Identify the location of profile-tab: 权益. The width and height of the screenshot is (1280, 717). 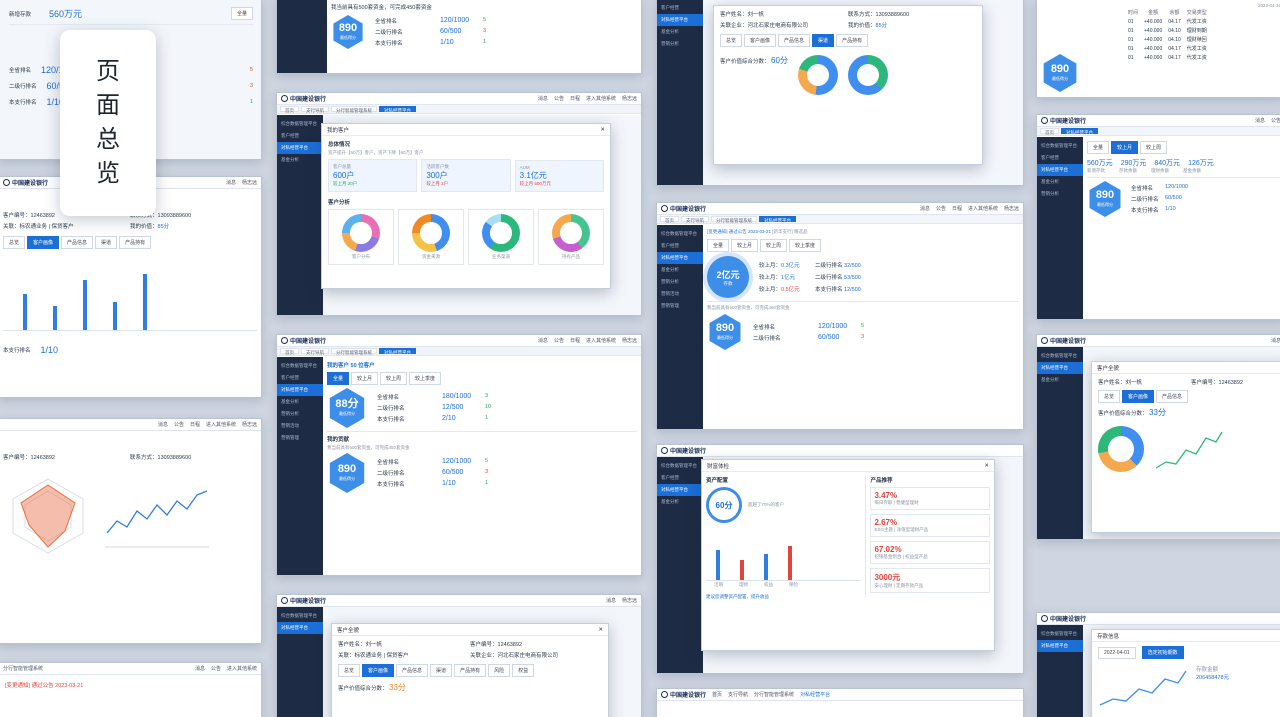
(523, 670).